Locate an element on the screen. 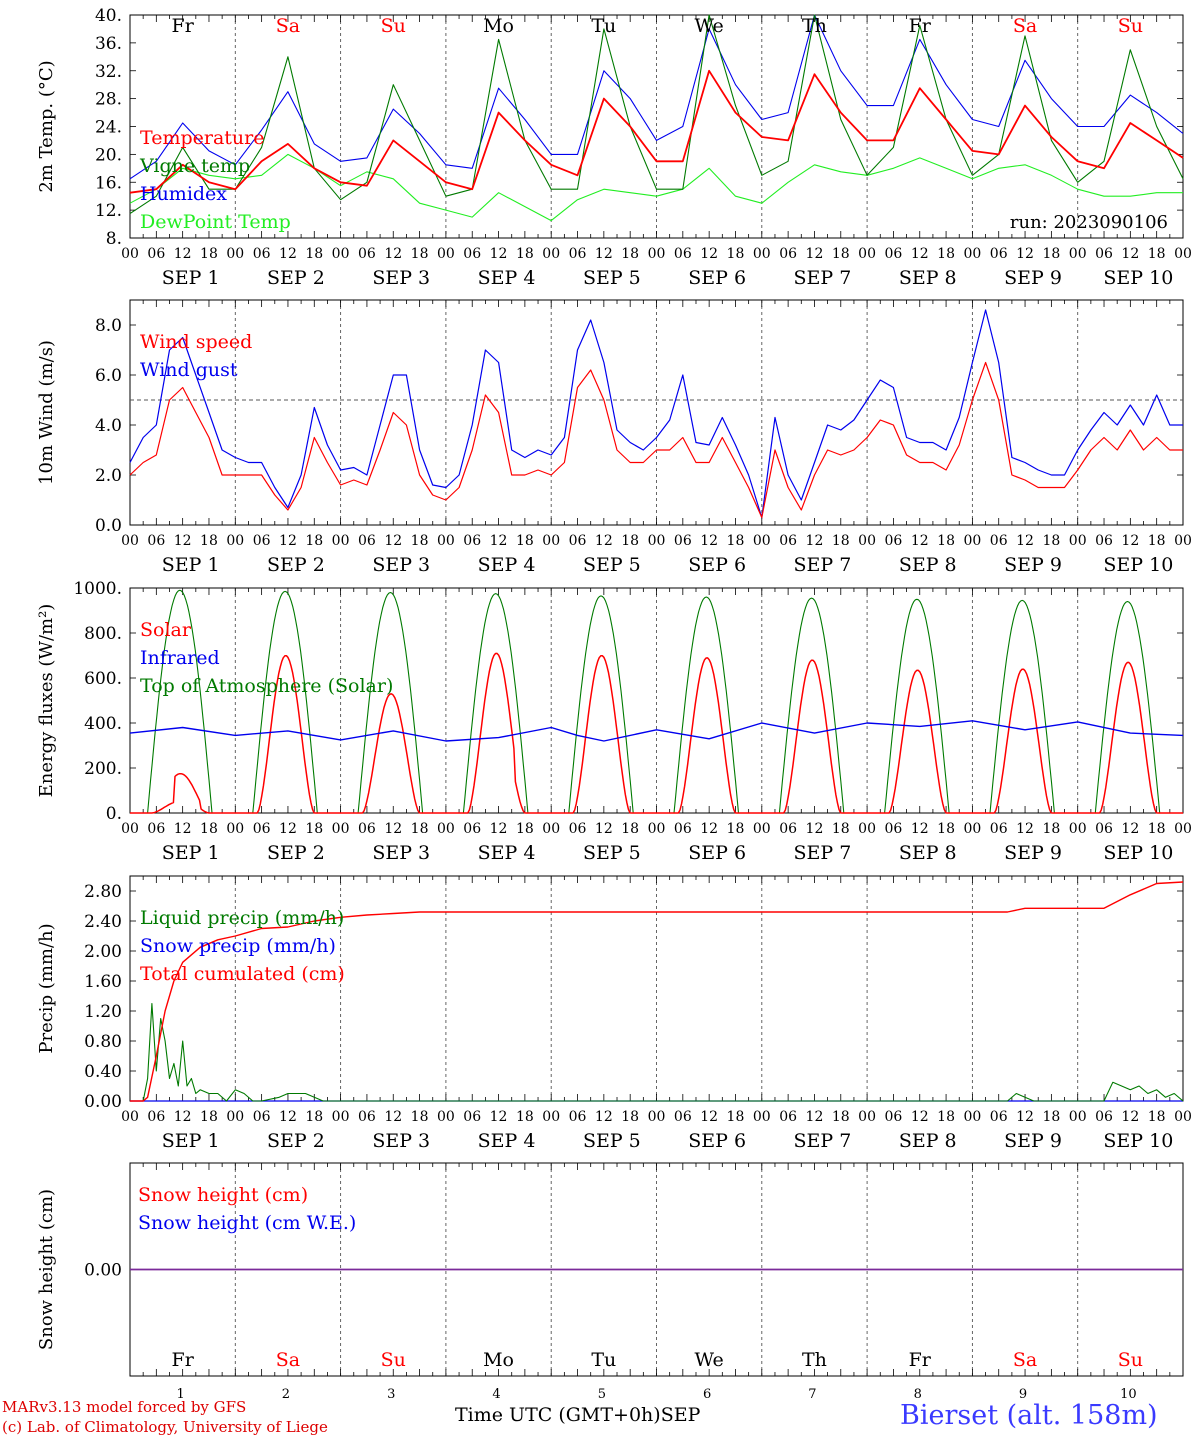  date-label: SEP 1 is located at coordinates (191, 278).